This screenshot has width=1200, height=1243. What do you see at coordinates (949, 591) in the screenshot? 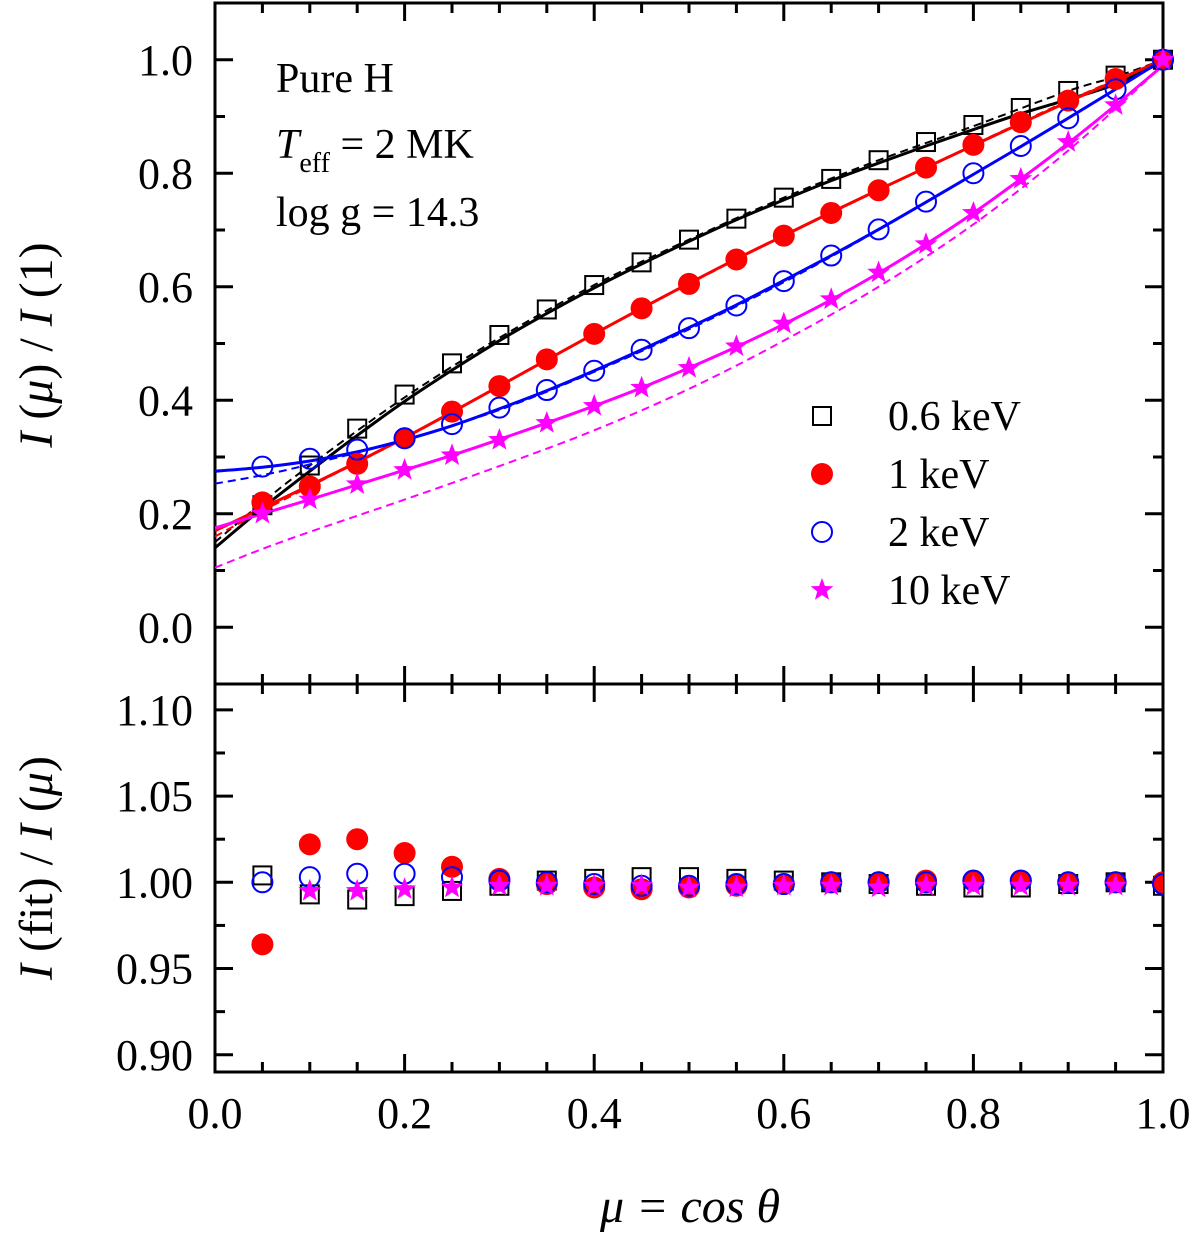
I see `legend-label: 10 keV` at bounding box center [949, 591].